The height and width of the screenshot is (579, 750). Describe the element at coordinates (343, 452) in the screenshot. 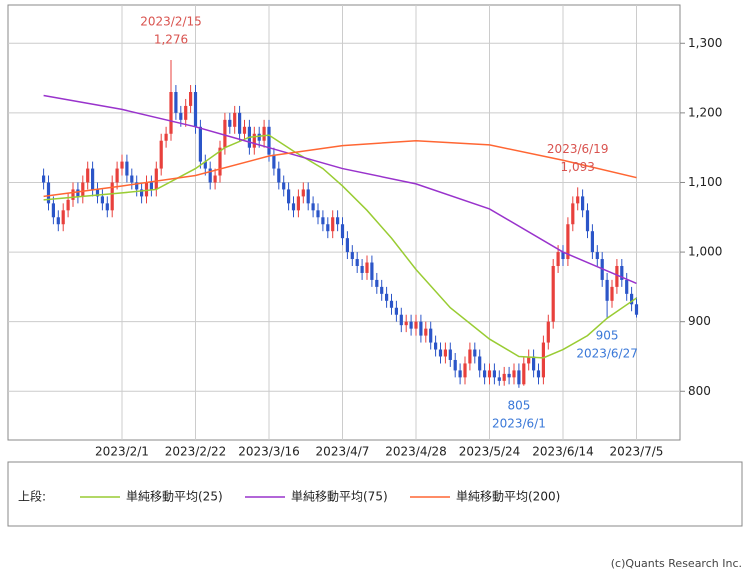

I see `x-tick-label: 2023/4/7` at that location.